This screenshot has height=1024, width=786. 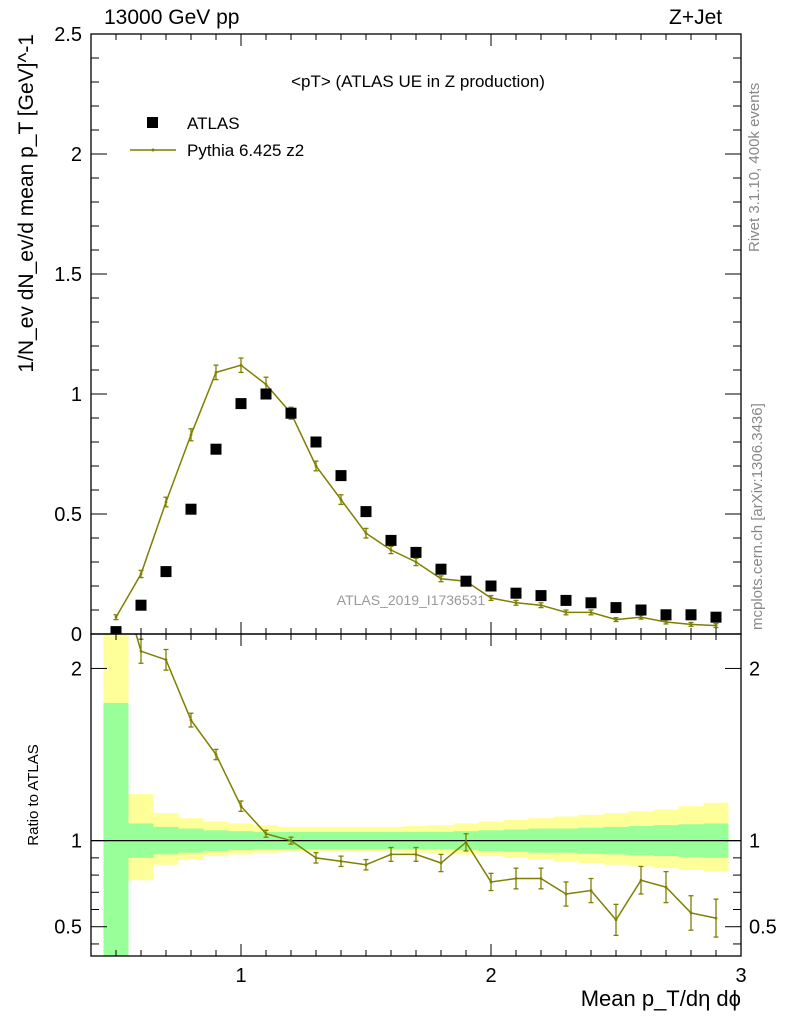 I want to click on y-tick-label: 1, so click(x=76, y=395).